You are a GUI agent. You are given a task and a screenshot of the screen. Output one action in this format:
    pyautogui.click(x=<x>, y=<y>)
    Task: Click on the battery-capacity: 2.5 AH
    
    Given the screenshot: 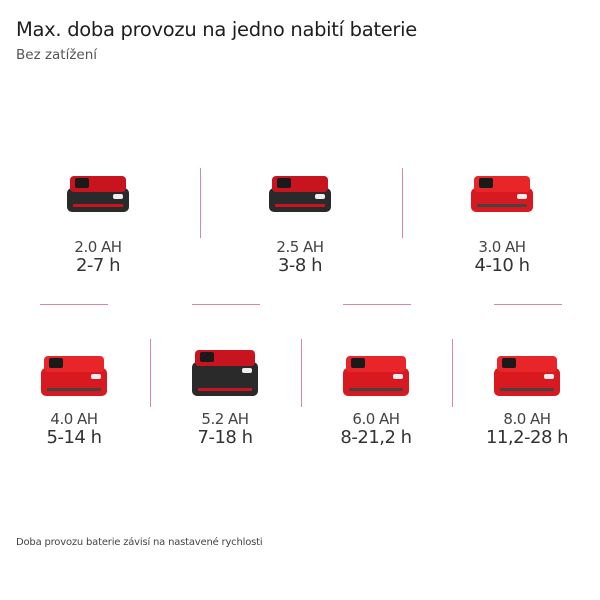 What is the action you would take?
    pyautogui.click(x=300, y=247)
    